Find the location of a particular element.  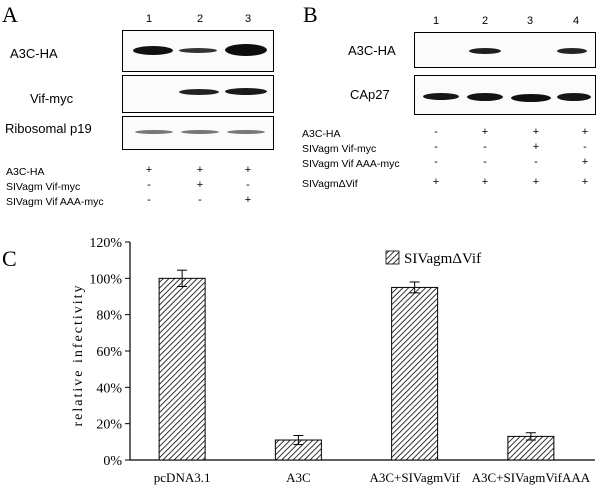

blot-vif-myc is located at coordinates (198, 94).